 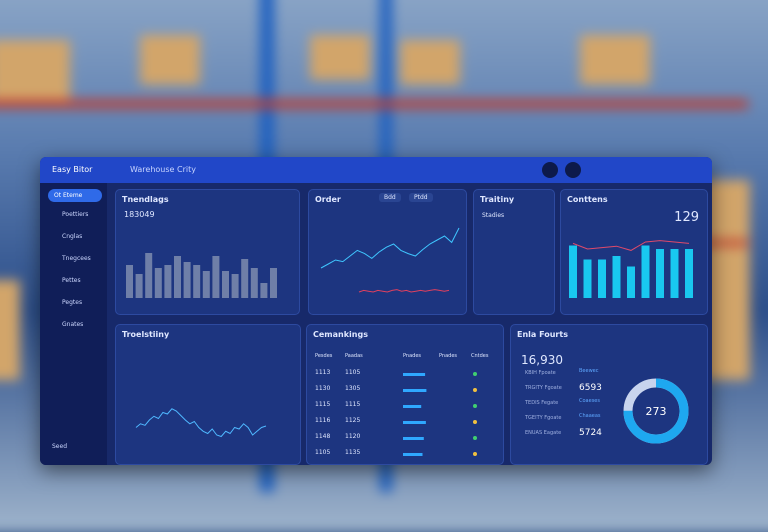 I want to click on item-label: KBIH Fpoate, so click(x=540, y=373).